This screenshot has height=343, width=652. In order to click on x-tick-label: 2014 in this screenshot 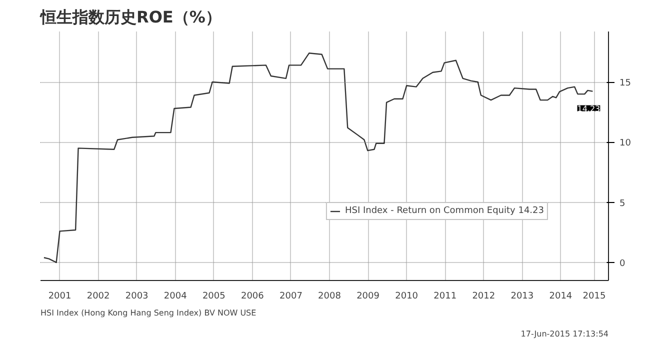, I will do `click(560, 297)`.